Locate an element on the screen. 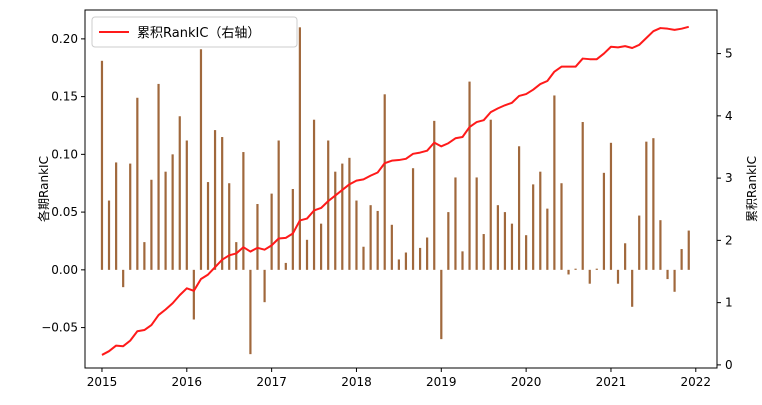  x-tick-label: 2016 is located at coordinates (187, 382).